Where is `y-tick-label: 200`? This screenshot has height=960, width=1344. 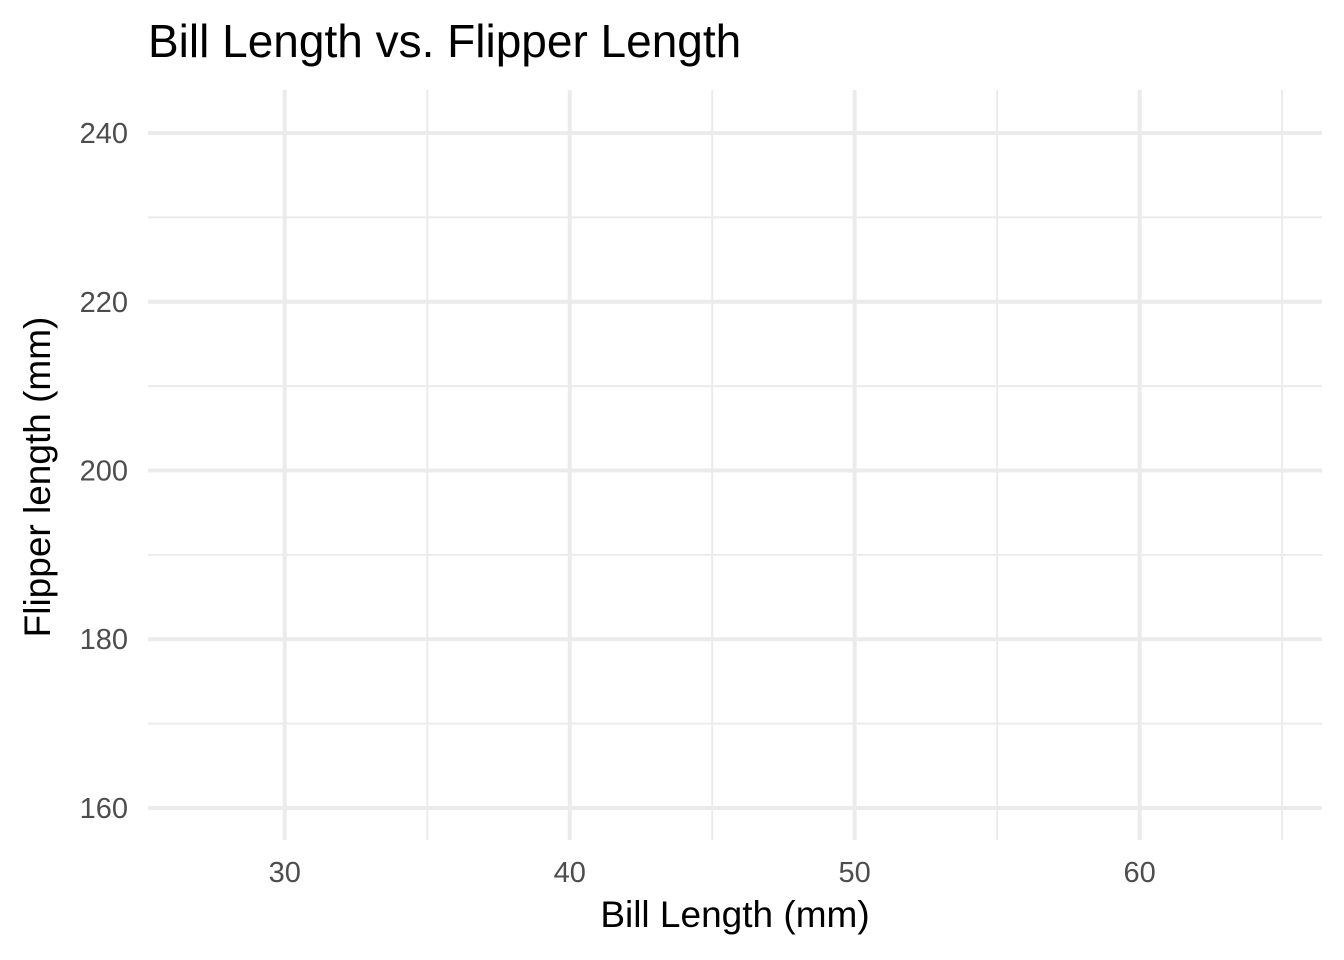
y-tick-label: 200 is located at coordinates (104, 471).